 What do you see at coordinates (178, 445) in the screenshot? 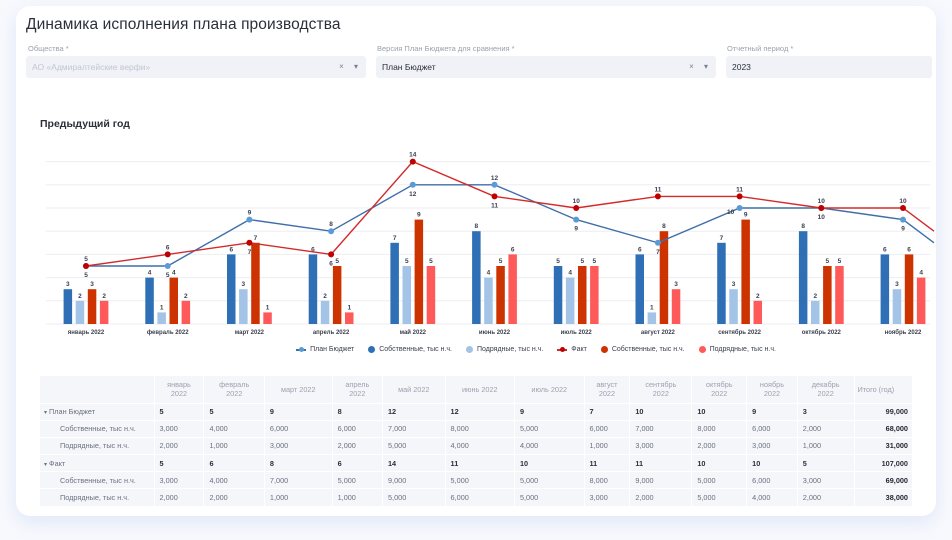
I see `table-cell: 2,000` at bounding box center [178, 445].